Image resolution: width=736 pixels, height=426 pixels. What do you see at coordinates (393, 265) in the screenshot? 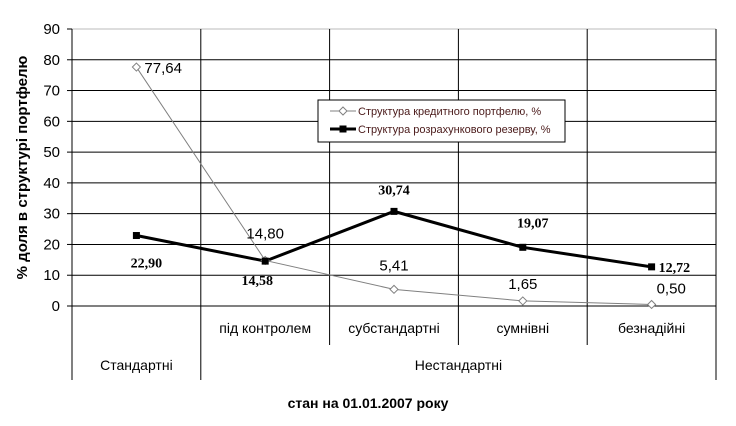
I see `data-label: 5,41` at bounding box center [393, 265].